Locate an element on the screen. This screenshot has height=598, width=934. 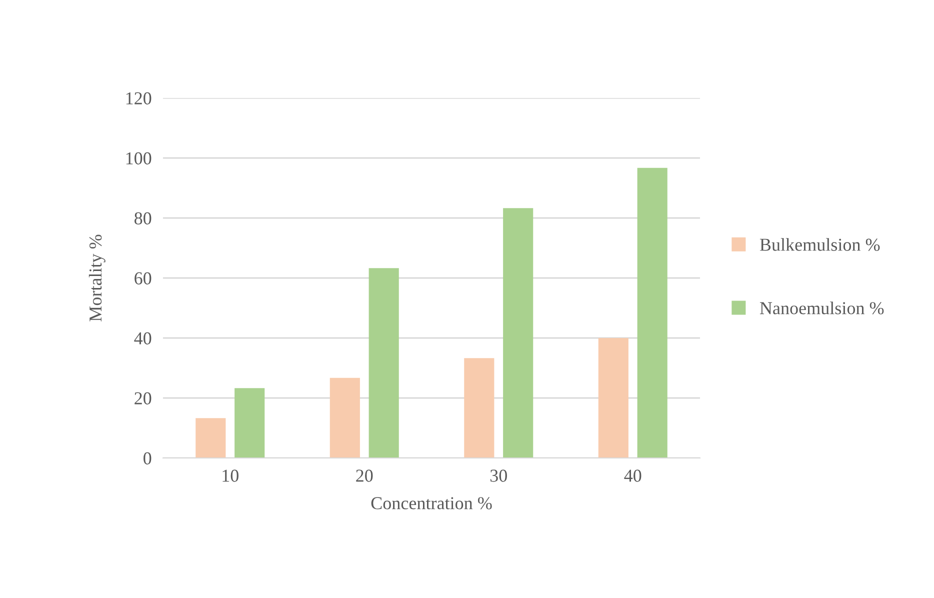
x-tick-label: 40 is located at coordinates (633, 476).